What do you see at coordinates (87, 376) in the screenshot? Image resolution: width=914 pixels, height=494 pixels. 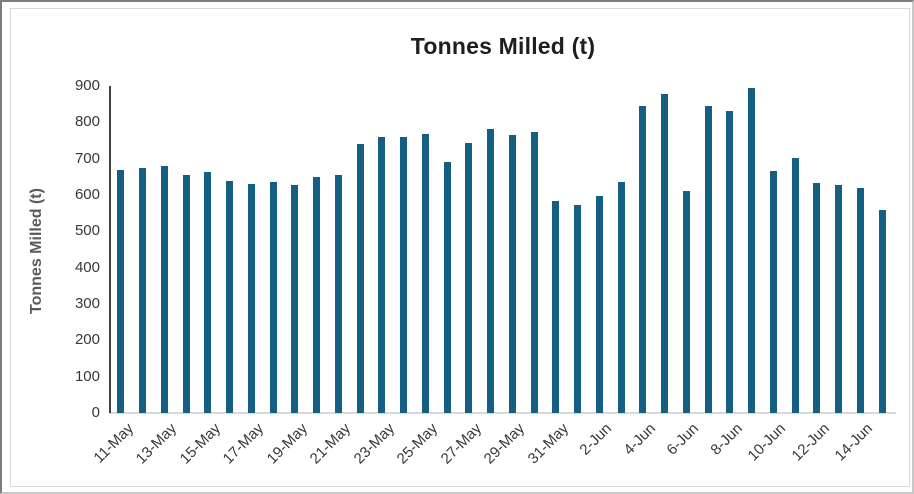 I see `y-tick-label: 100` at bounding box center [87, 376].